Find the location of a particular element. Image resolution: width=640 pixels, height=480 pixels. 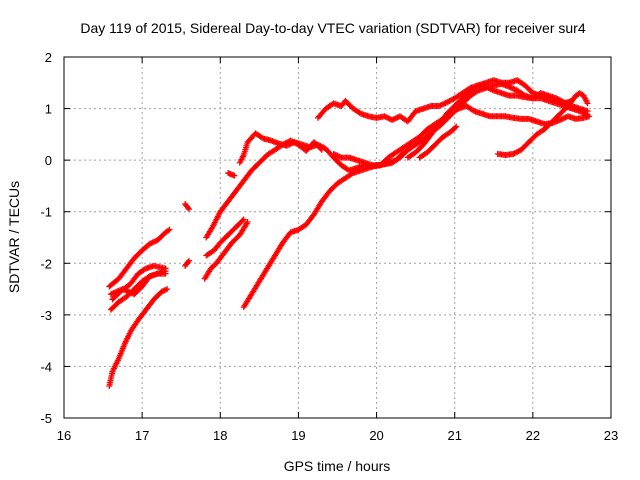

x-tick-label: 22 is located at coordinates (533, 435).